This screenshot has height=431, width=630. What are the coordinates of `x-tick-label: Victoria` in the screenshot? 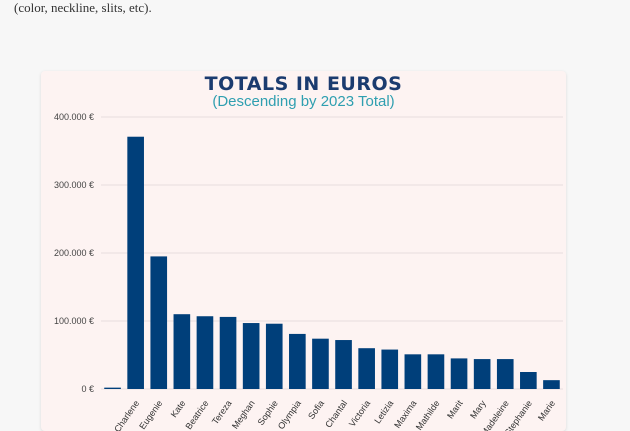 It's located at (359, 413).